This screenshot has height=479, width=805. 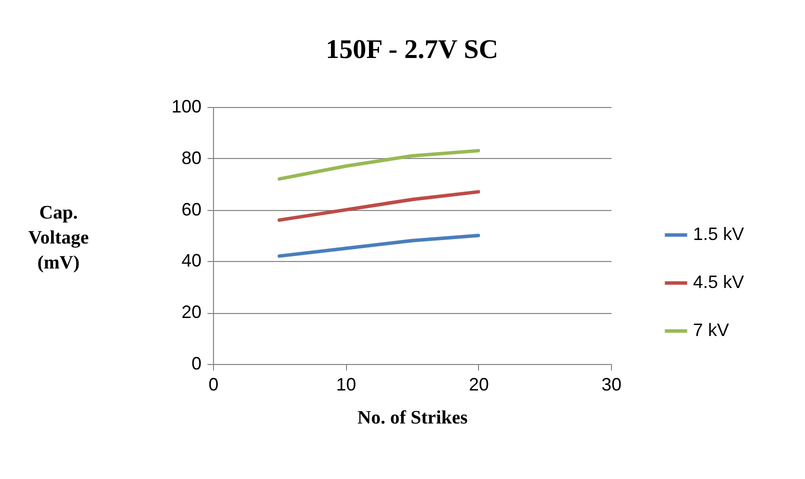 What do you see at coordinates (412, 49) in the screenshot?
I see `chart-title: 150F - 2.7V SC` at bounding box center [412, 49].